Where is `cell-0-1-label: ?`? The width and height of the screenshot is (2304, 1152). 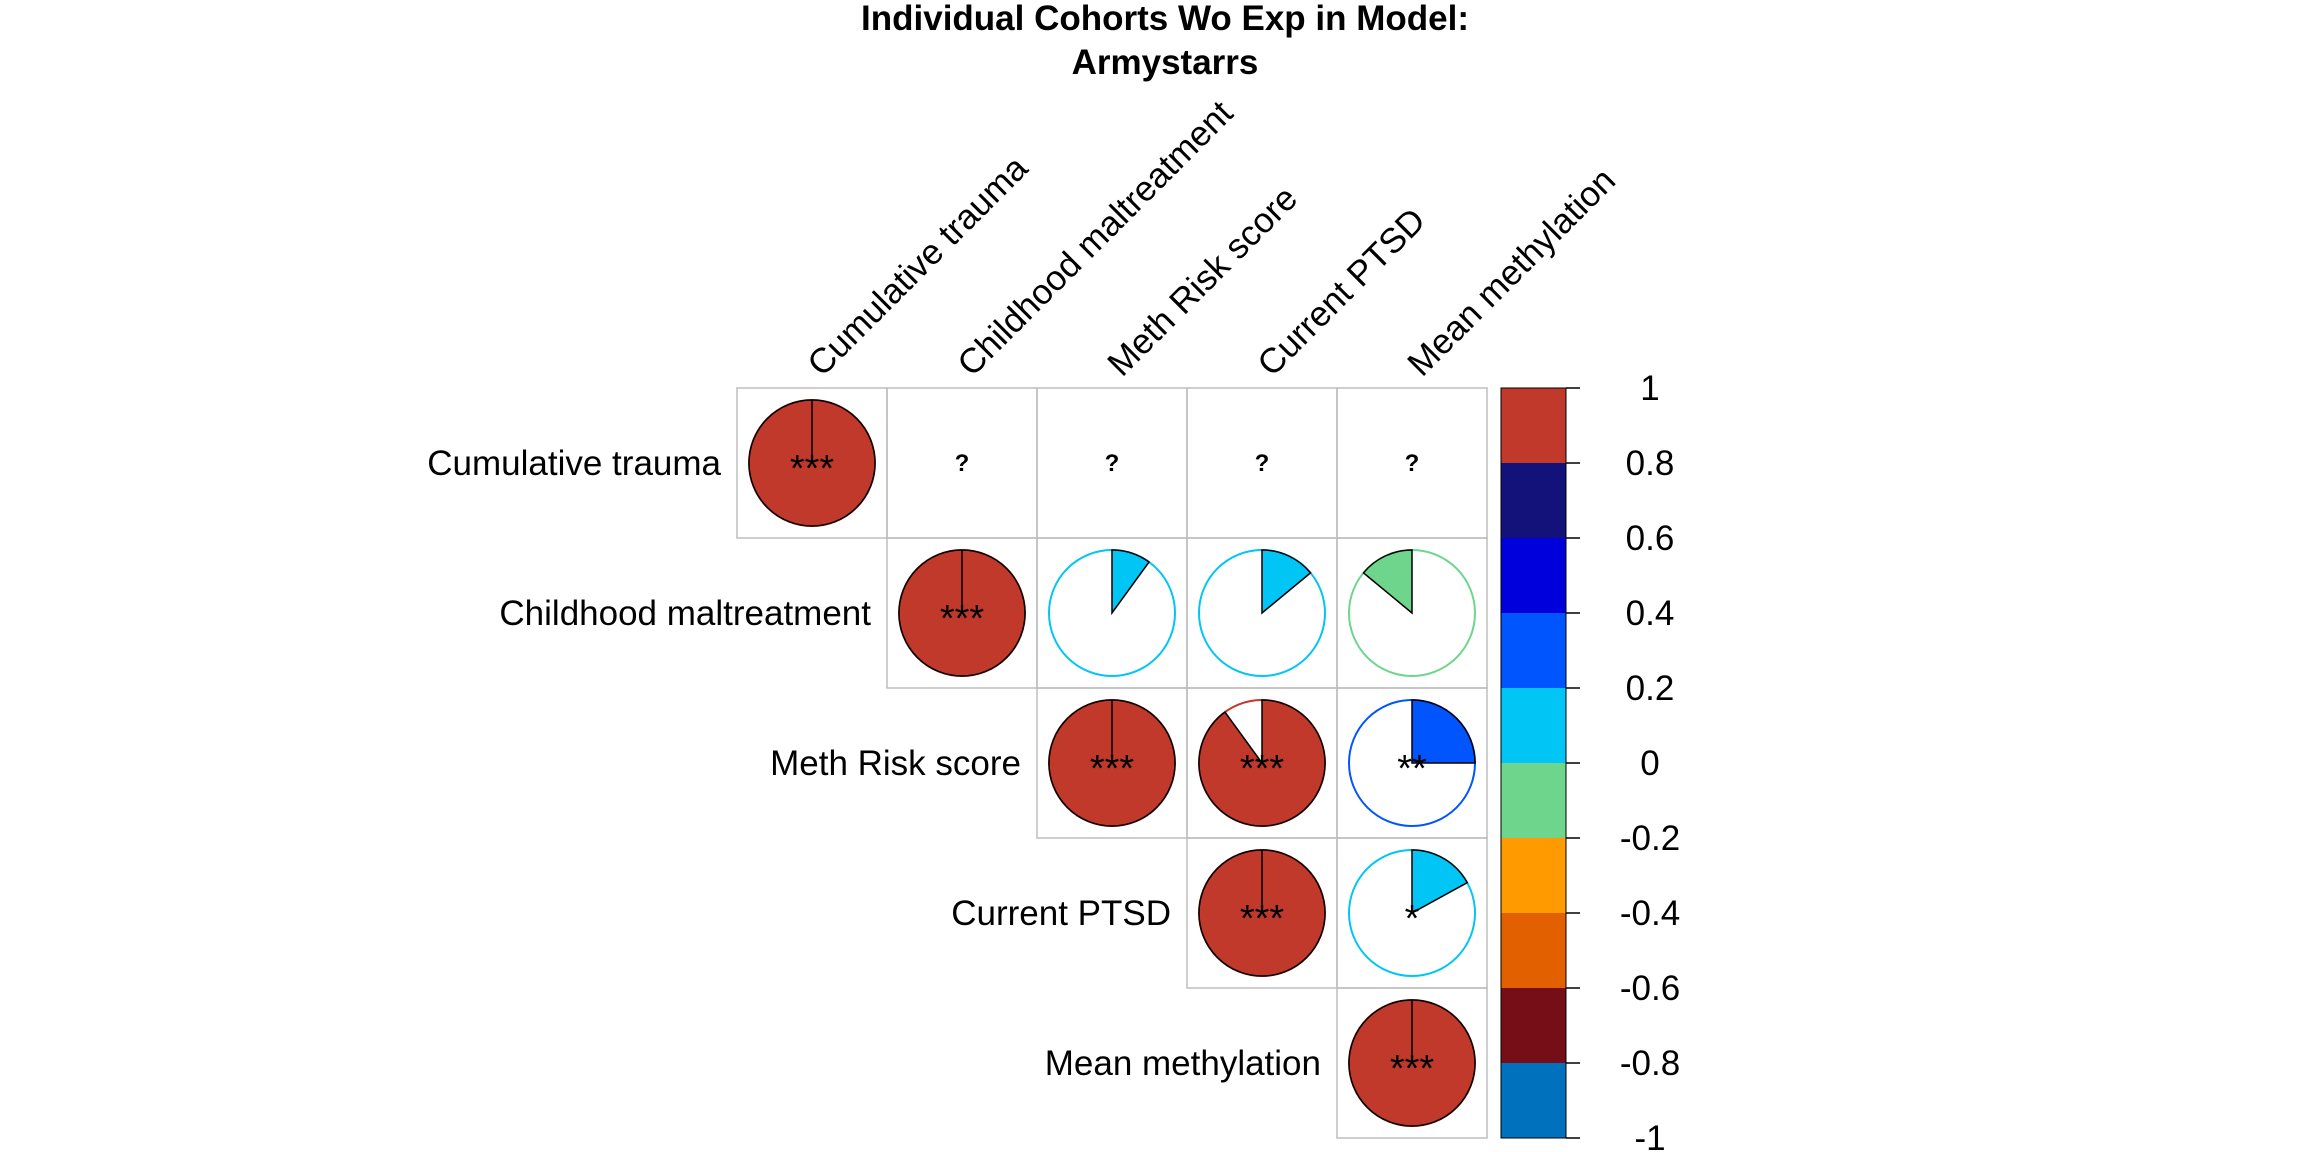
cell-0-1-label: ? is located at coordinates (962, 463).